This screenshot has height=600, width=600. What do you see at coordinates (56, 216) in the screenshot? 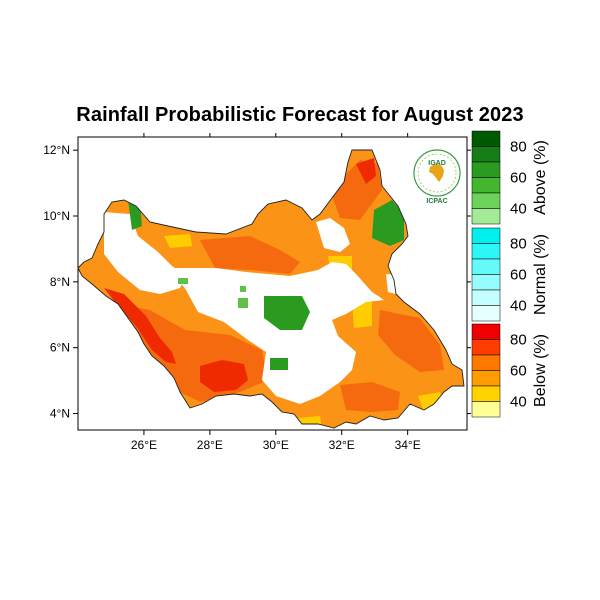
I see `y-tick-label: 10°N` at bounding box center [56, 216].